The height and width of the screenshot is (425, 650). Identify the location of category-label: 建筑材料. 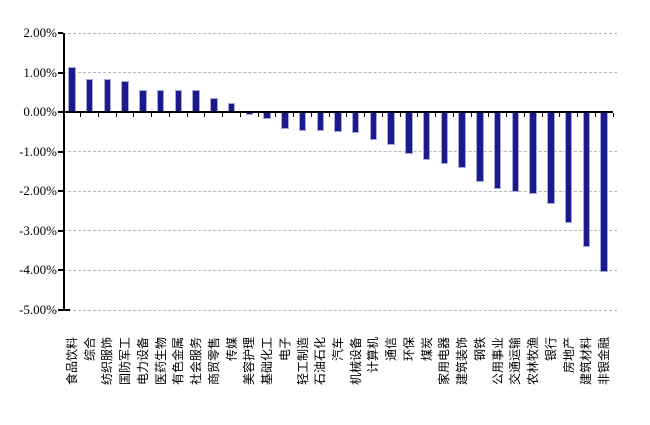
(586, 361).